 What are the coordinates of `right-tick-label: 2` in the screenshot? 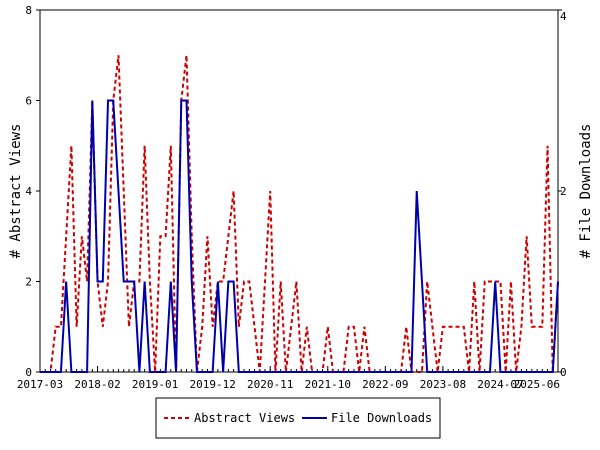 It's located at (563, 191).